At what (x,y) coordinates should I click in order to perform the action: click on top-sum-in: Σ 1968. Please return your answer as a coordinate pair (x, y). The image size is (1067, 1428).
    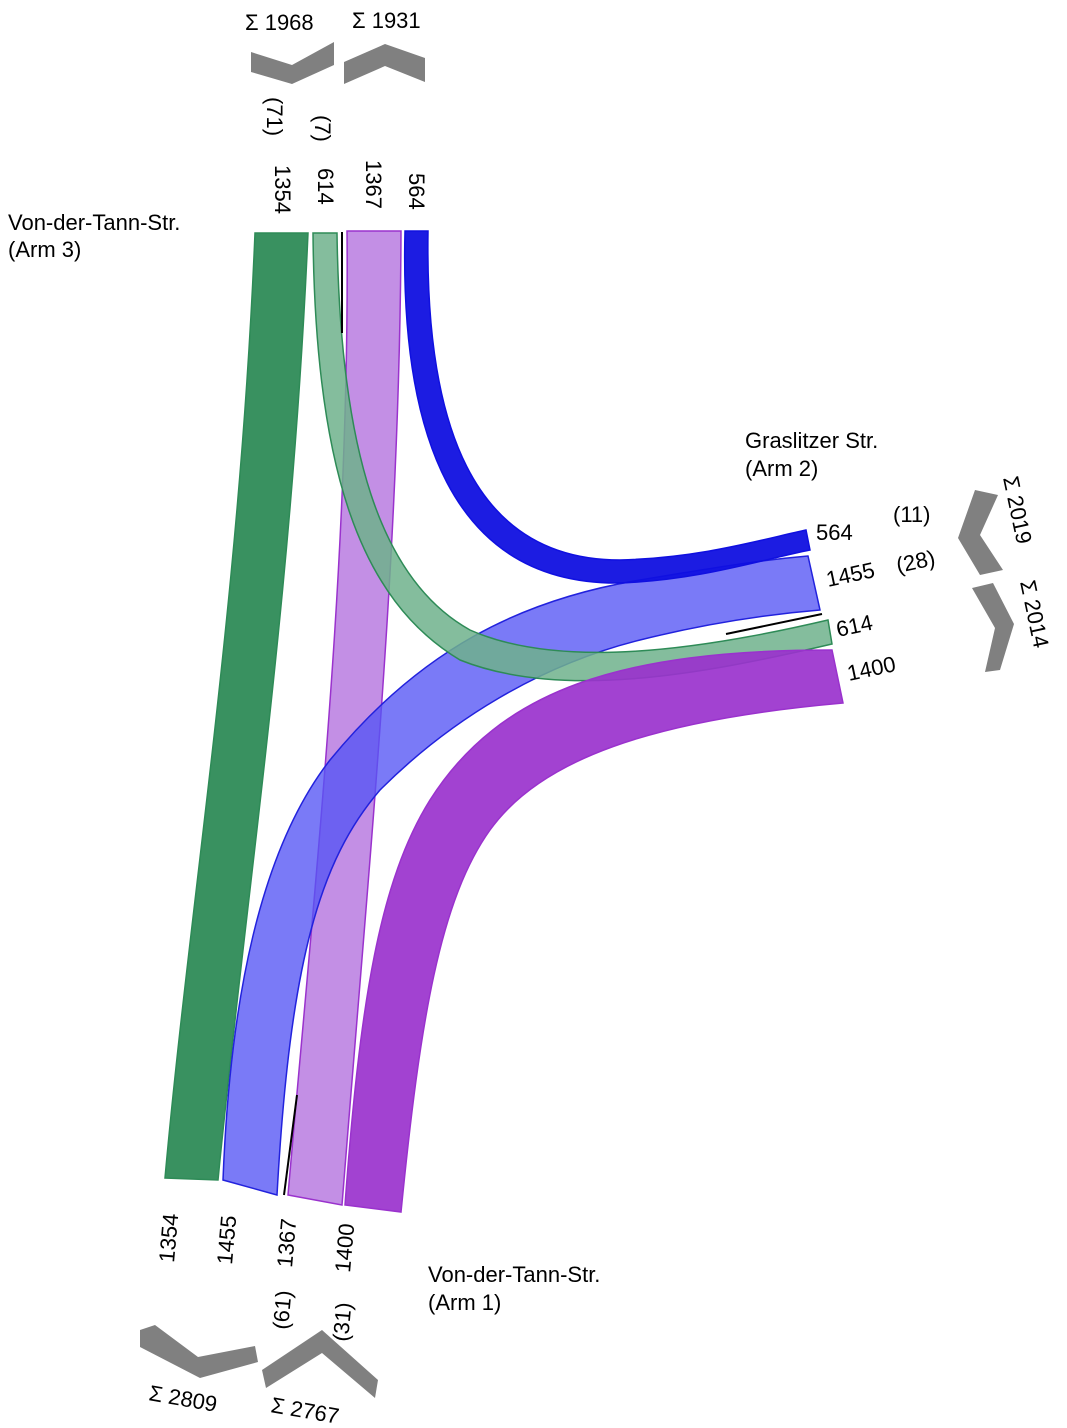
    Looking at the image, I should click on (279, 22).